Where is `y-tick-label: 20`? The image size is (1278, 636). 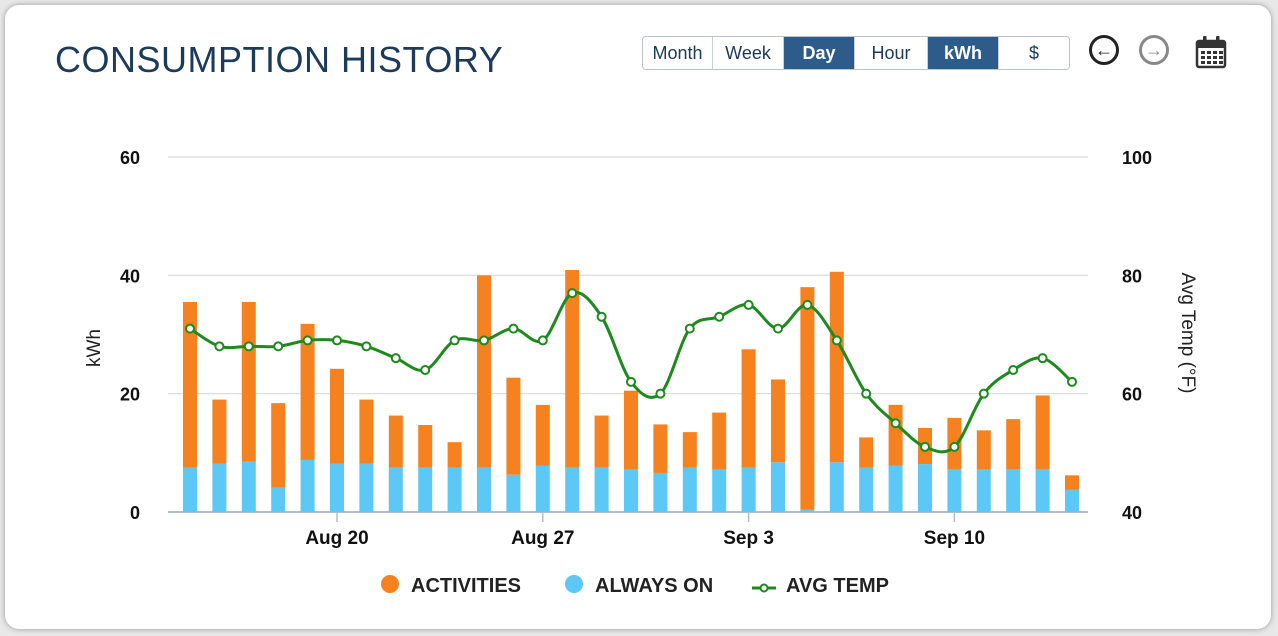
y-tick-label: 20 is located at coordinates (130, 395).